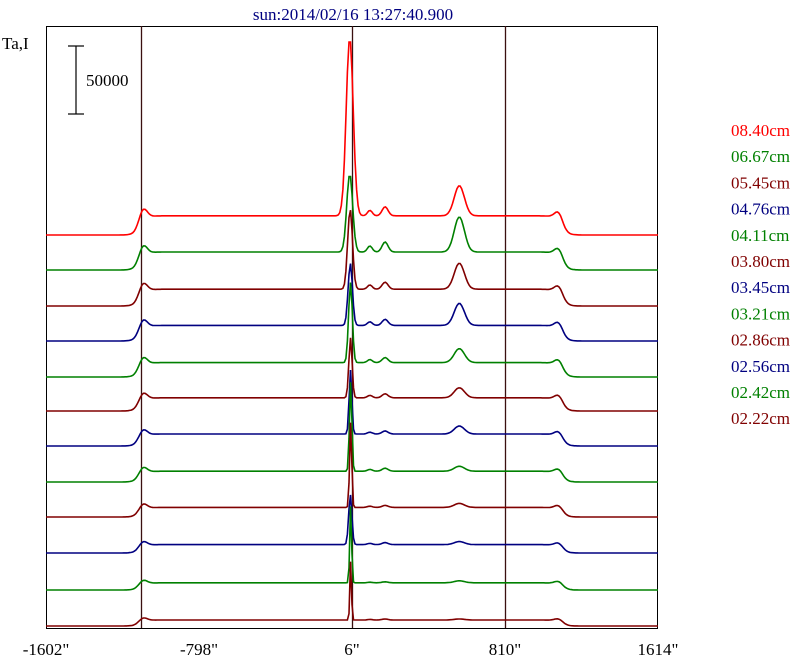  Describe the element at coordinates (658, 649) in the screenshot. I see `x-tick-label-4: 1614"` at that location.